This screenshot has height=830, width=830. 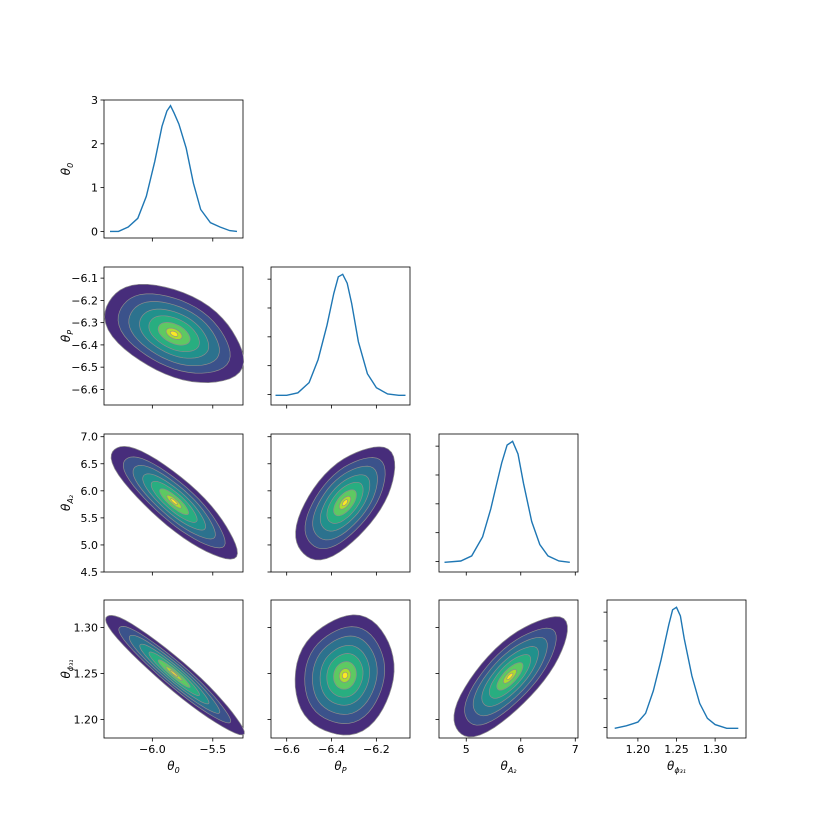 I want to click on x-tick-label: −6.0, so click(x=152, y=749).